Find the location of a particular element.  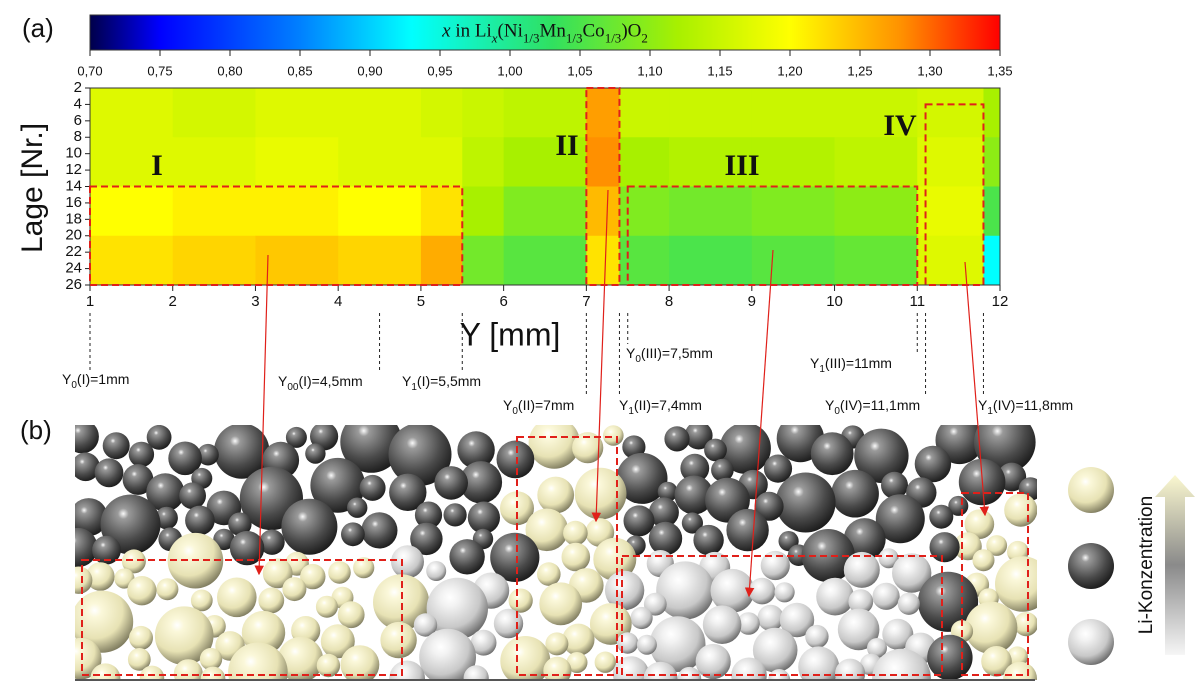

x-tick-label: 3 is located at coordinates (255, 301).